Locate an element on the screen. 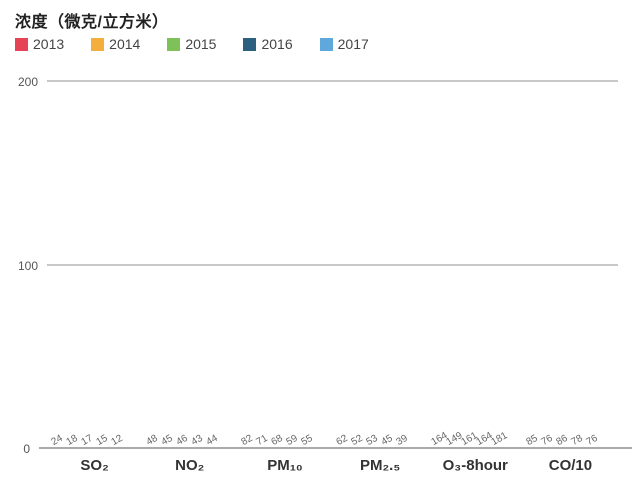  bar-value-label: 24 is located at coordinates (57, 440).